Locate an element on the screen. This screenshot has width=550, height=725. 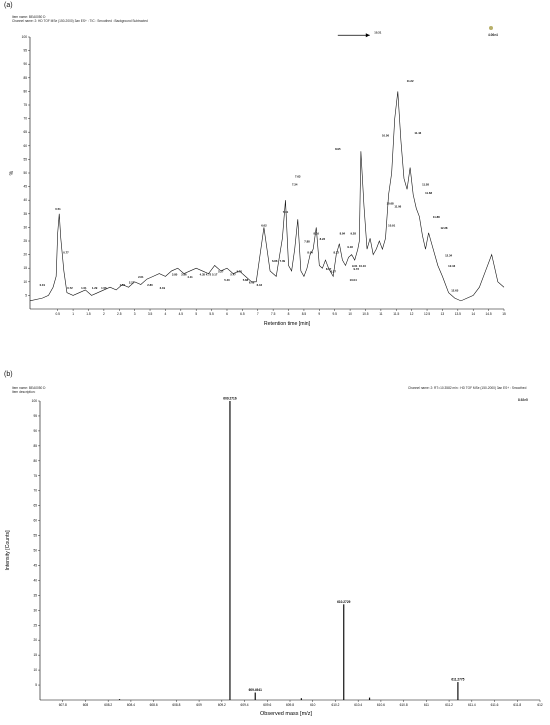
annotation-arrow-head is located at coordinates (367, 35).